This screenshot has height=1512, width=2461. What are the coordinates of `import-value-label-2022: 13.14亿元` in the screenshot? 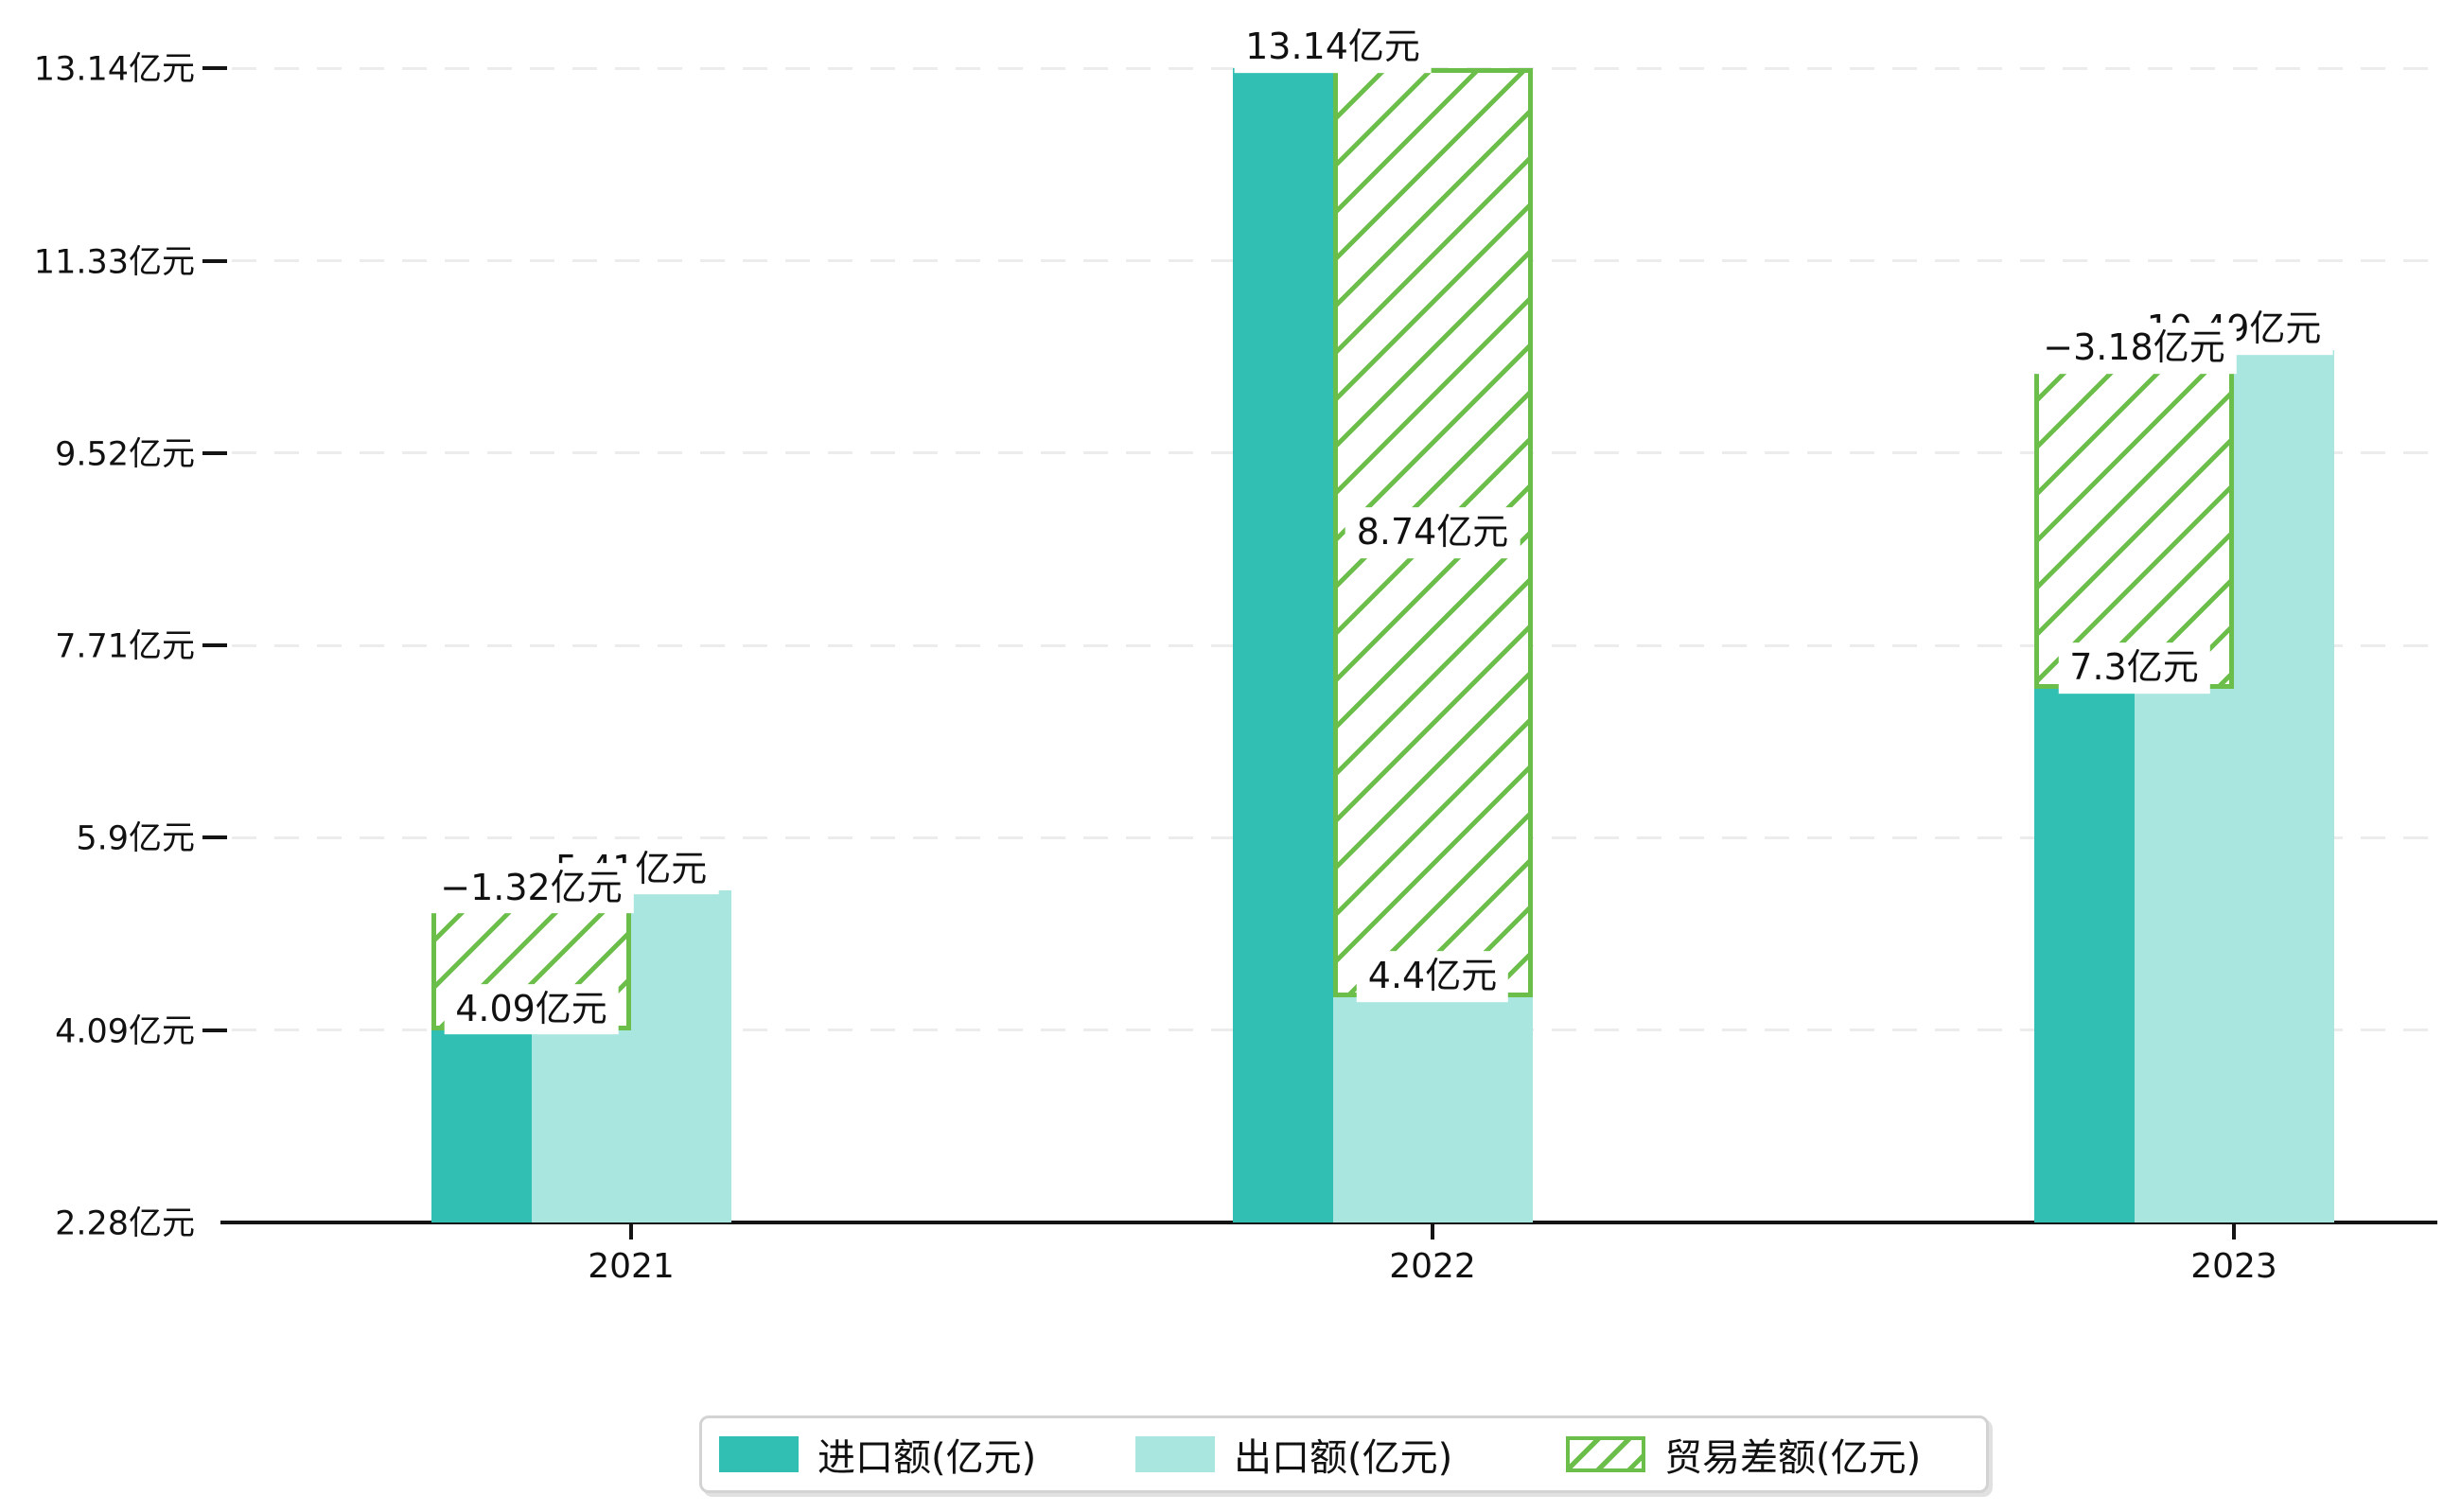 It's located at (1333, 48).